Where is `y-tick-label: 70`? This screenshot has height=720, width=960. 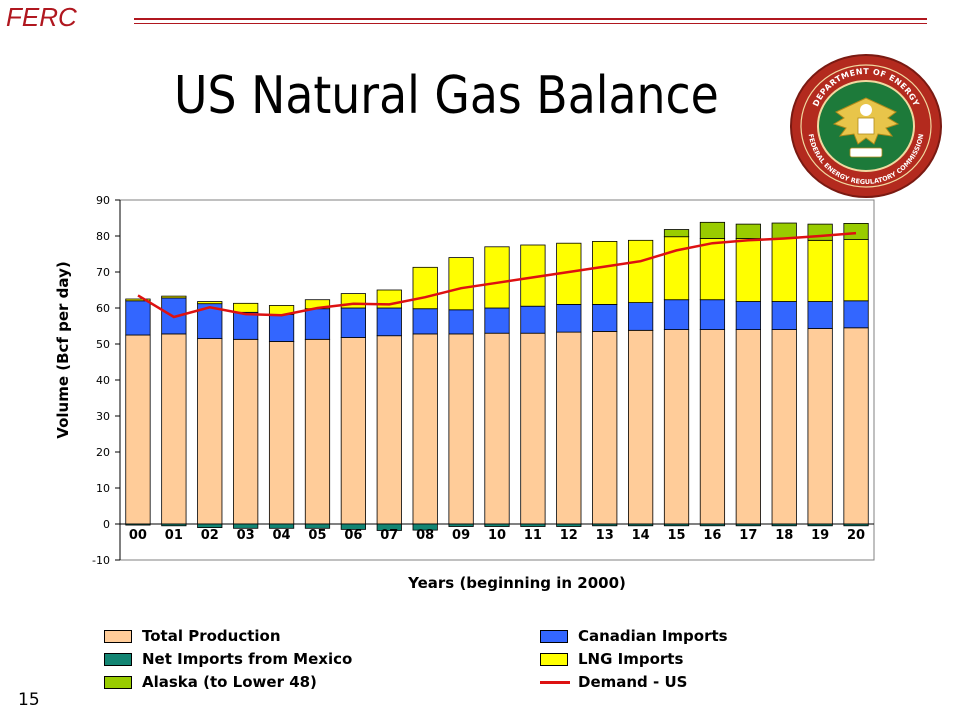
y-tick-label: 70 is located at coordinates (103, 272).